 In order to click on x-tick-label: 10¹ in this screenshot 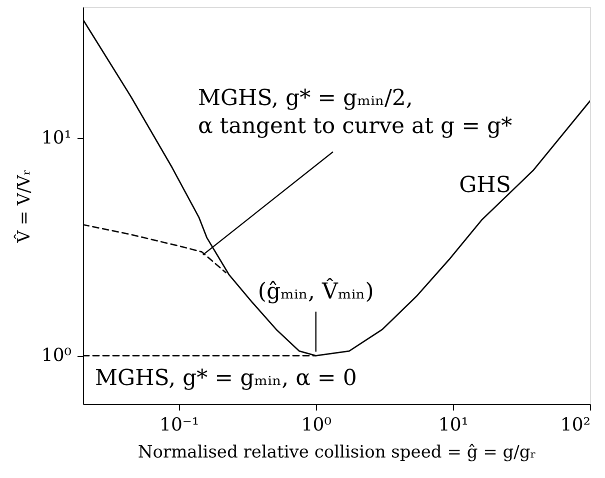, I will do `click(453, 425)`.